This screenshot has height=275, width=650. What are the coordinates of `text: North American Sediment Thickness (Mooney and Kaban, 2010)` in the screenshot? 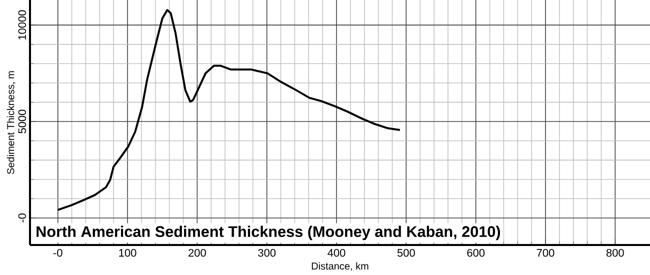 It's located at (268, 233).